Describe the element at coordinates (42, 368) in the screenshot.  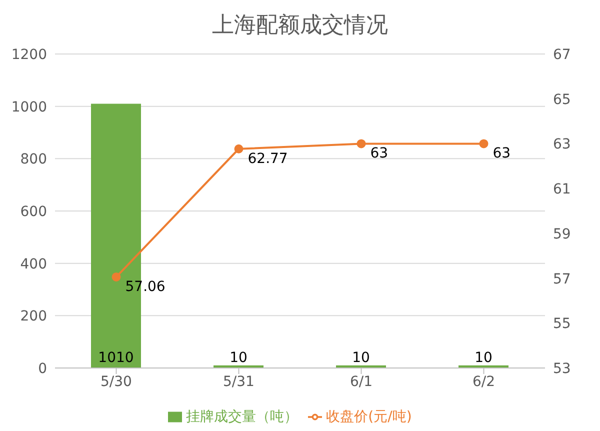
I see `y-tick-label: 0` at that location.